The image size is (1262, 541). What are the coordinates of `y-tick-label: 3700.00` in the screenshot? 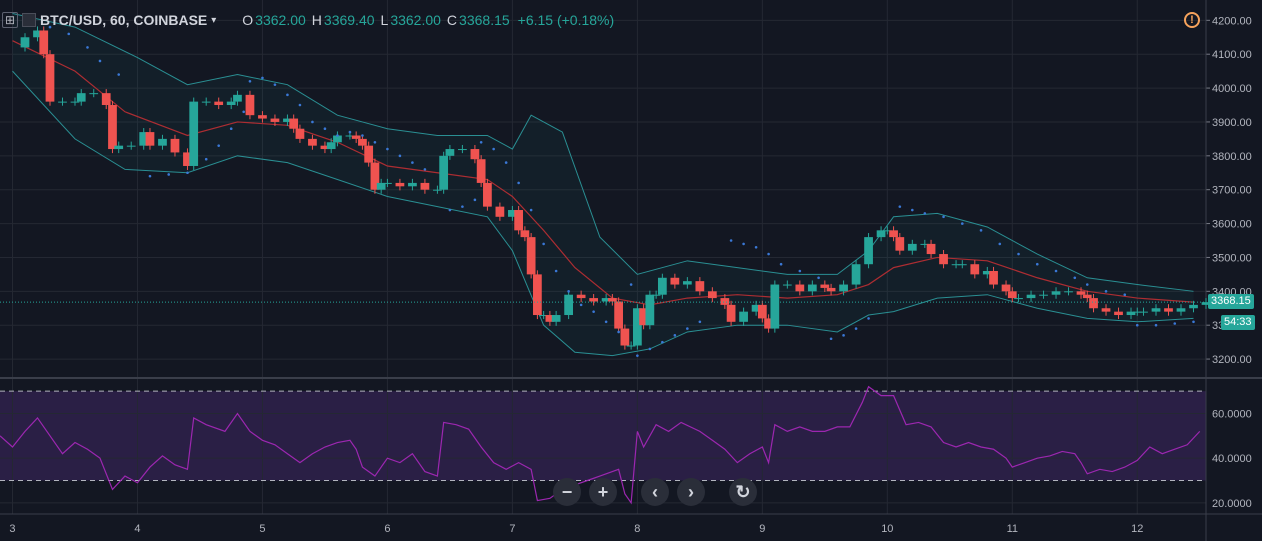 It's located at (1232, 191).